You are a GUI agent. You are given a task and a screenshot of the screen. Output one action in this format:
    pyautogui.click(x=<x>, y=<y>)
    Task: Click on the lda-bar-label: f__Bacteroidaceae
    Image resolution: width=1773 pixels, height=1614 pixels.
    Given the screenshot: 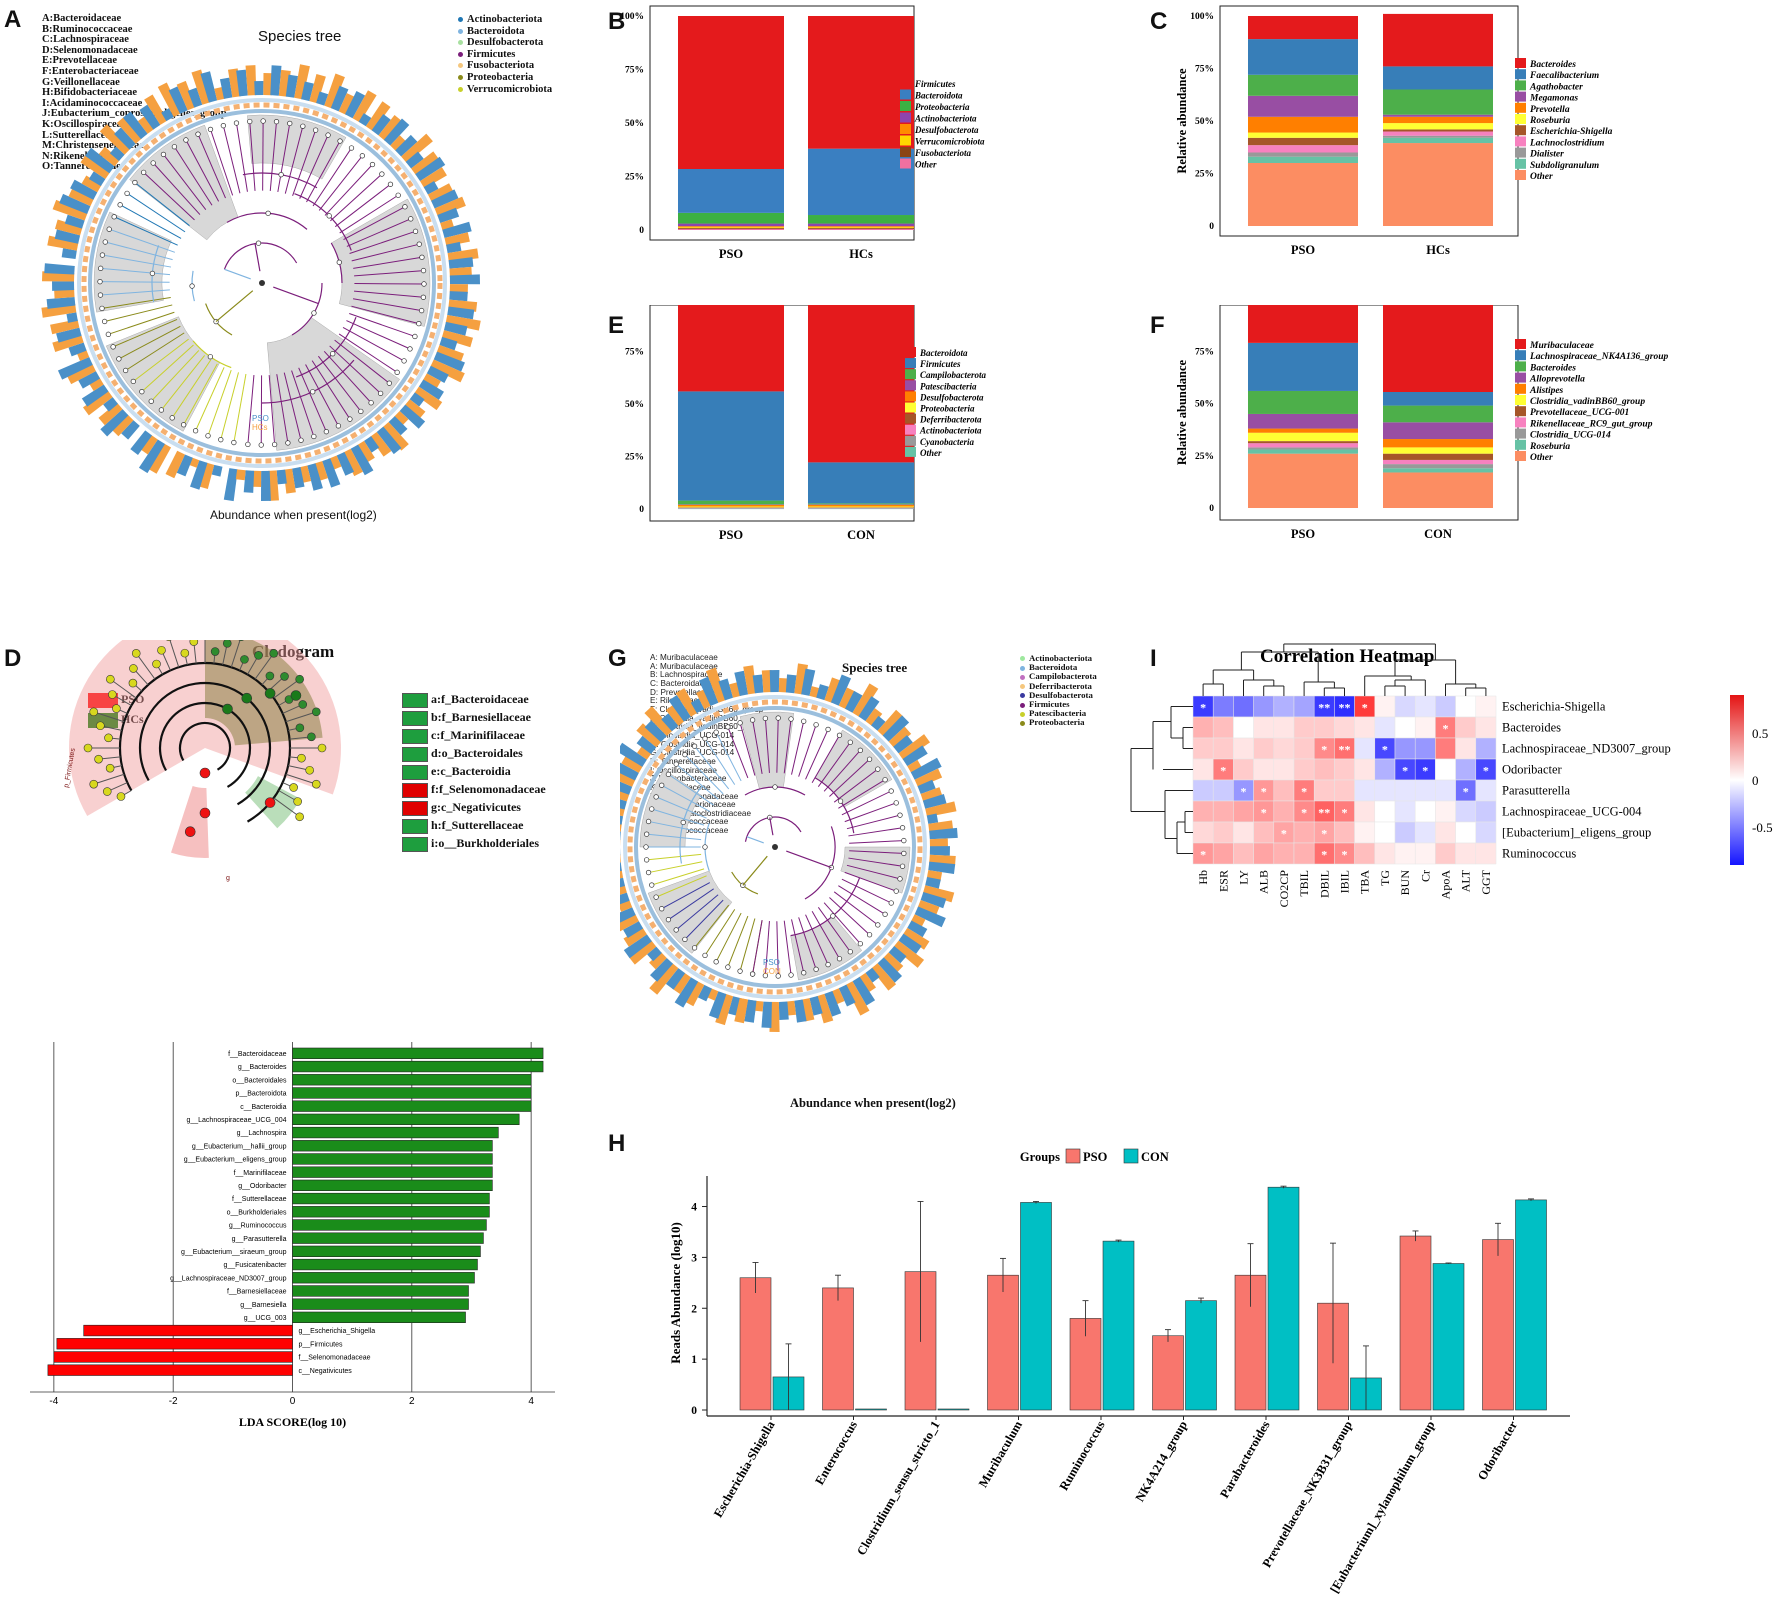 What is the action you would take?
    pyautogui.click(x=257, y=1054)
    